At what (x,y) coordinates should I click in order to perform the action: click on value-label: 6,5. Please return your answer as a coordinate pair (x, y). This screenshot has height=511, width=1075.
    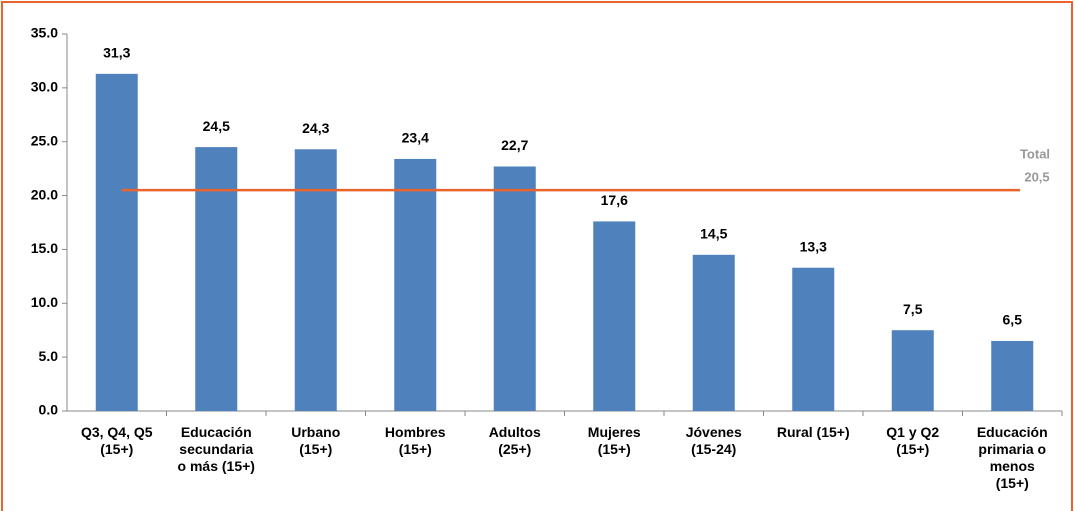
    Looking at the image, I should click on (1013, 320).